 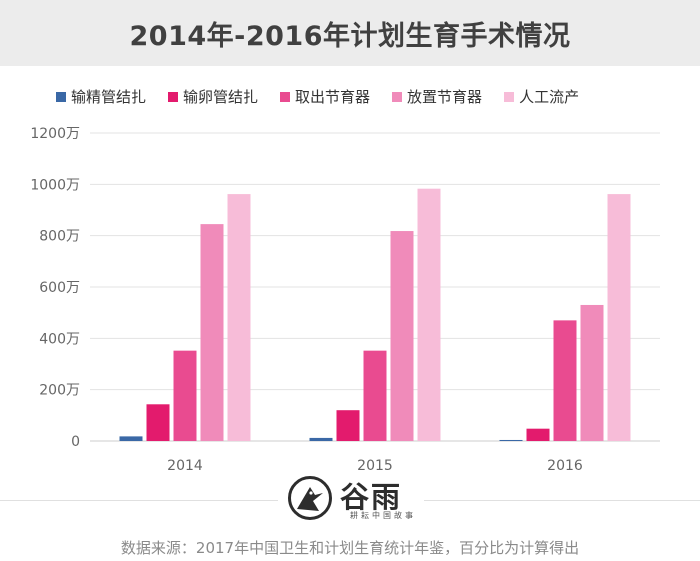 I want to click on chart-legend: 输精管结扎 输卵管结扎 取出节育器 放置节育器 人工流产, so click(x=328, y=96).